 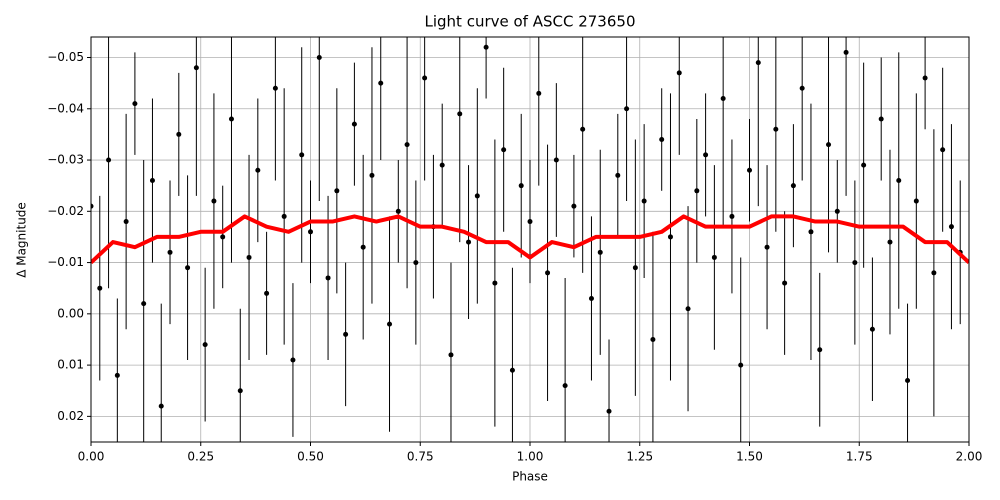 What do you see at coordinates (310, 457) in the screenshot?
I see `x-tick-label: 0.50` at bounding box center [310, 457].